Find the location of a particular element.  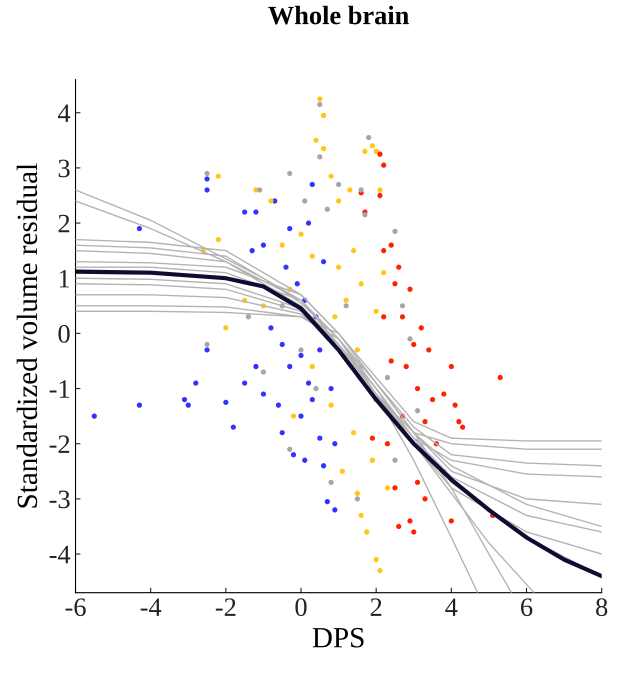

x-tick-label: 8 is located at coordinates (602, 607).